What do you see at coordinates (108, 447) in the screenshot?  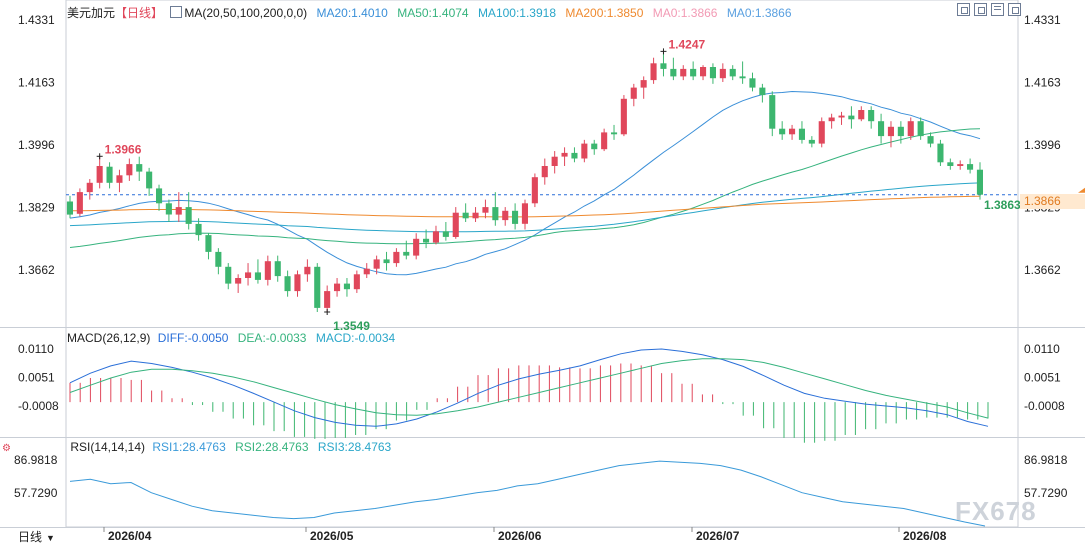 I see `rsi-label: RSI(14,14,14)` at bounding box center [108, 447].